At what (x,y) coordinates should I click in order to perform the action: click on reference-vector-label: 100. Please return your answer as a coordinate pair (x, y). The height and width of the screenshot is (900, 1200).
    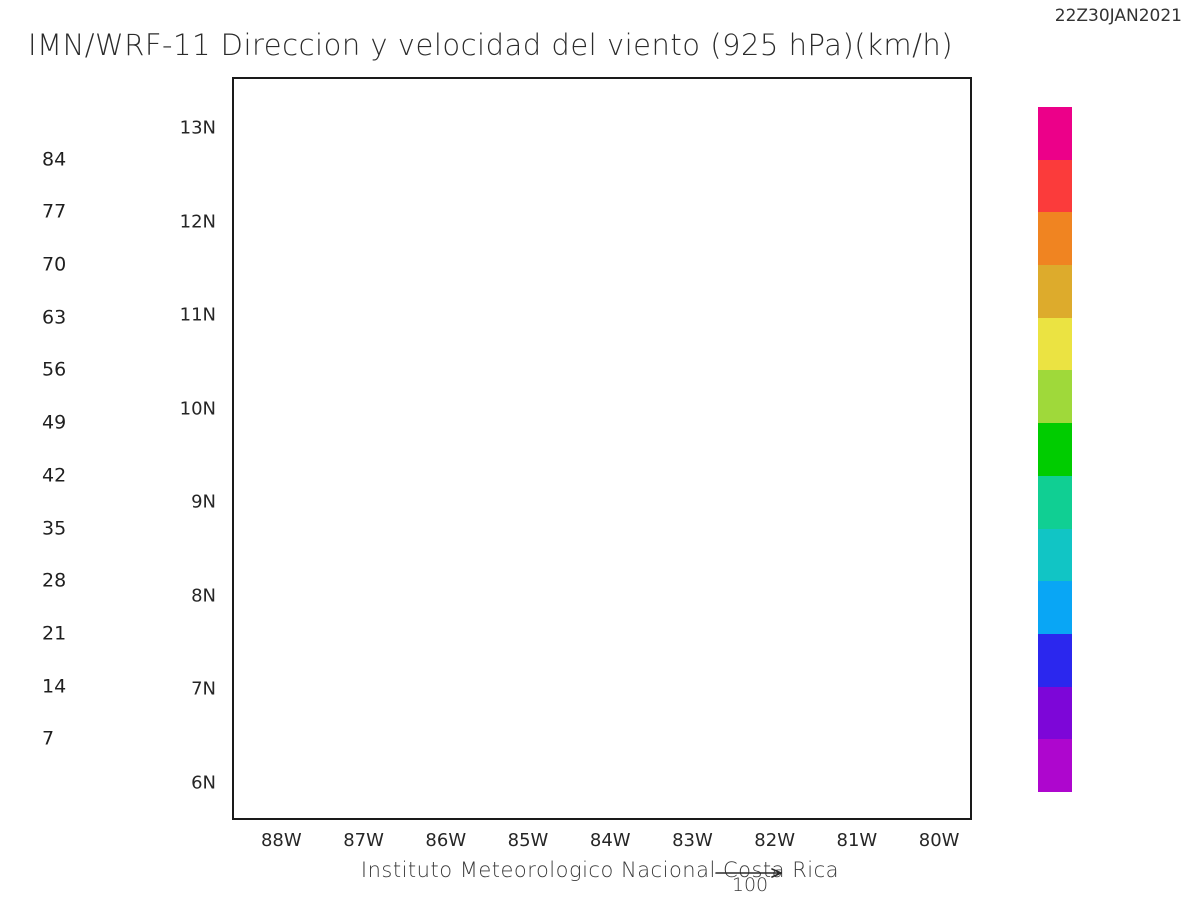
    Looking at the image, I should click on (750, 885).